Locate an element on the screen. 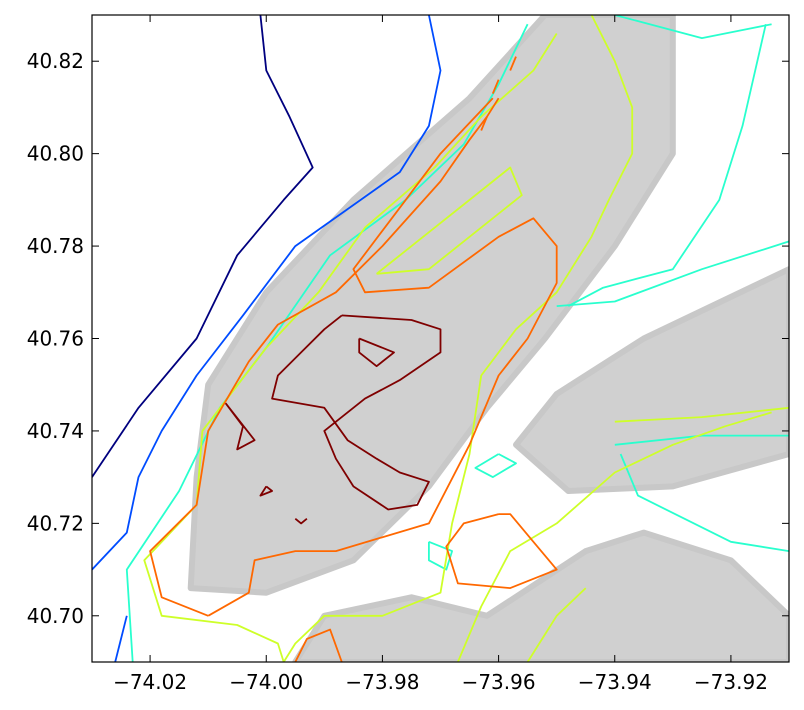 The width and height of the screenshot is (804, 710). y-tick-label: 40.76 is located at coordinates (55, 339).